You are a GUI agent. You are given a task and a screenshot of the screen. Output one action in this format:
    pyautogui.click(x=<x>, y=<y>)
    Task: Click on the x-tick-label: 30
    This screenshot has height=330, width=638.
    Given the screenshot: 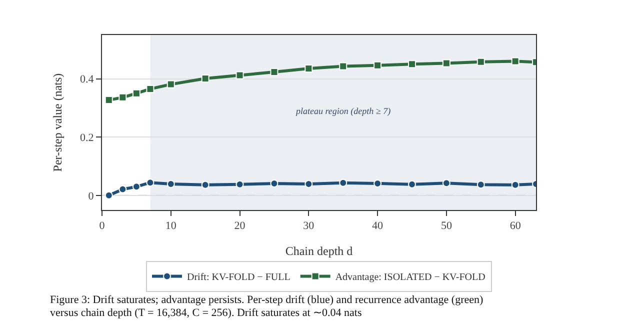 What is the action you would take?
    pyautogui.click(x=309, y=226)
    